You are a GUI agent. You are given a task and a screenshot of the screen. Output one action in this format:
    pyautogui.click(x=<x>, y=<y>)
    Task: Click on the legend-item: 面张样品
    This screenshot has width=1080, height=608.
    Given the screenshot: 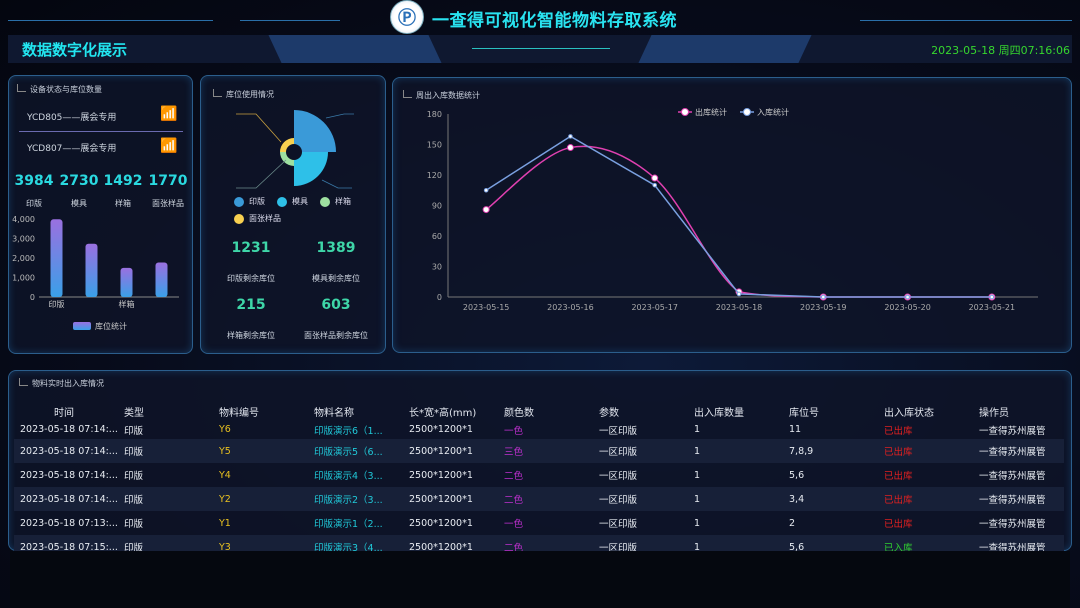 What is the action you would take?
    pyautogui.click(x=257, y=218)
    